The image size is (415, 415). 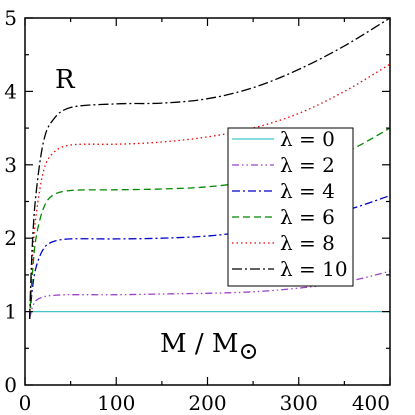 I want to click on y-tick-label-1: 1, so click(x=10, y=312).